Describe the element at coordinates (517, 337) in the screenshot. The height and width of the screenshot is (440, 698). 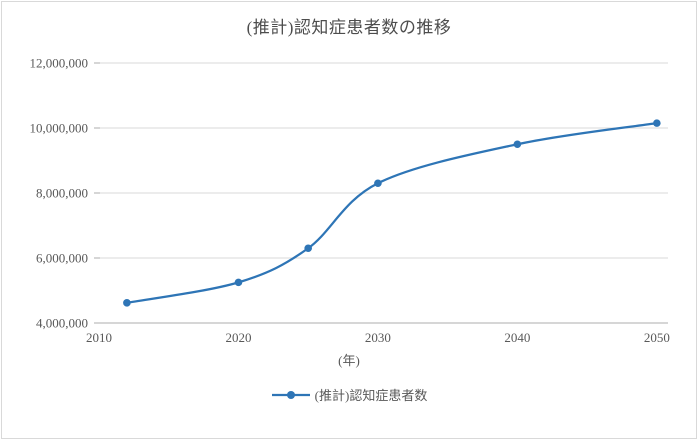
I see `x-tick-label: 2040` at that location.